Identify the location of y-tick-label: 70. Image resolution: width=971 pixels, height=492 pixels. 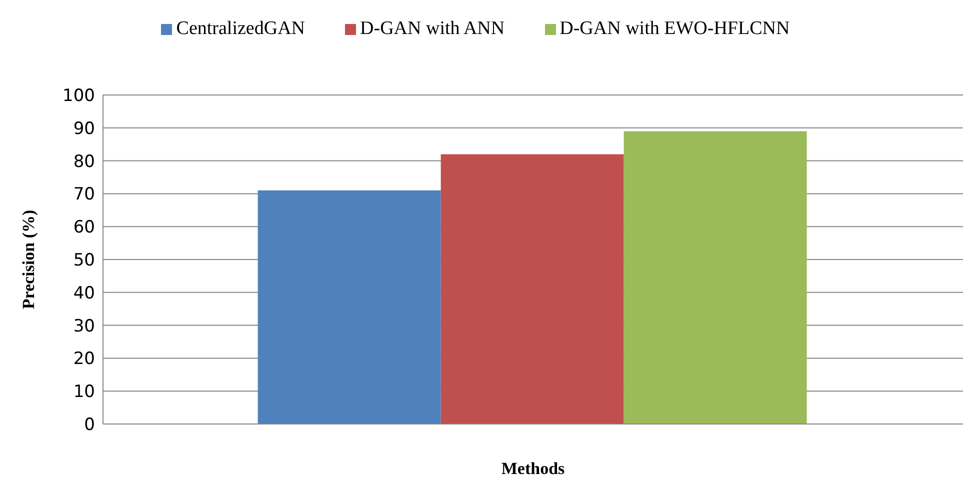
(84, 194).